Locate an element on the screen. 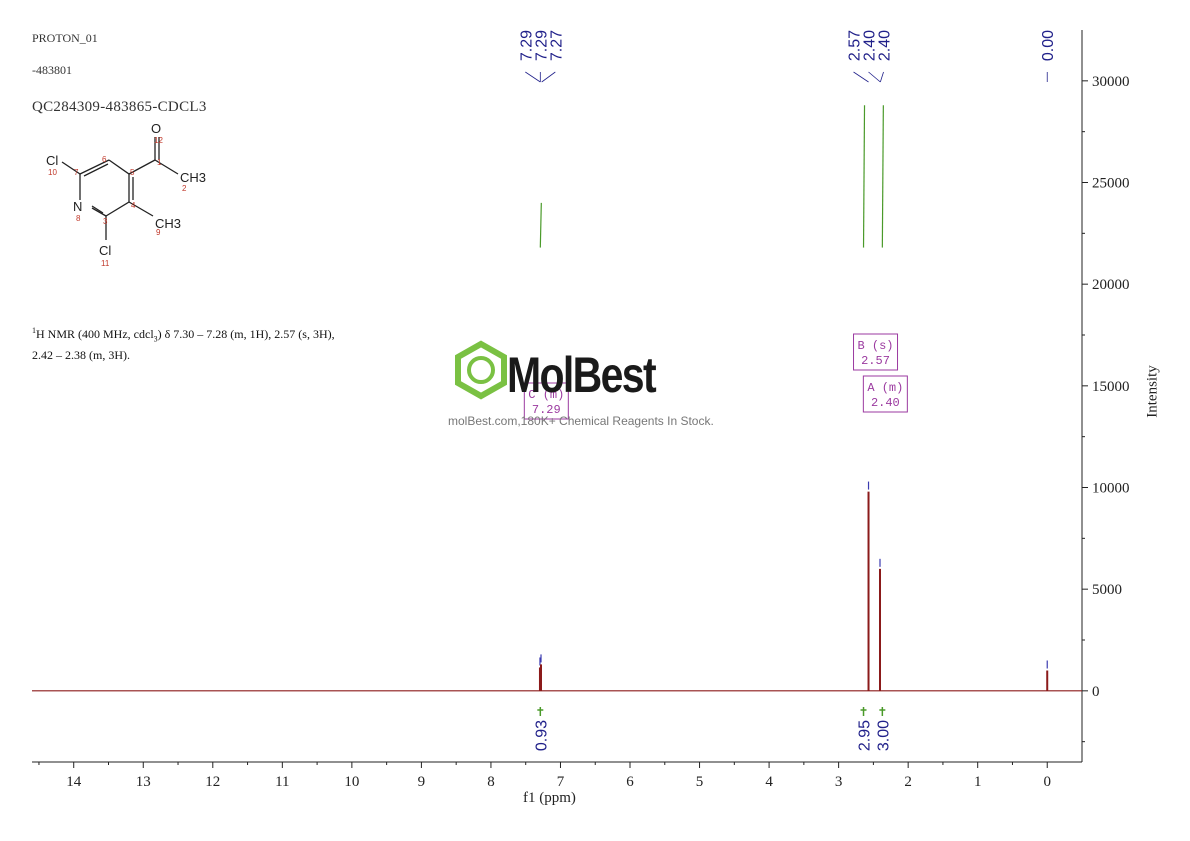 This screenshot has width=1190, height=841. y-tick-label: 10000 is located at coordinates (1111, 489).